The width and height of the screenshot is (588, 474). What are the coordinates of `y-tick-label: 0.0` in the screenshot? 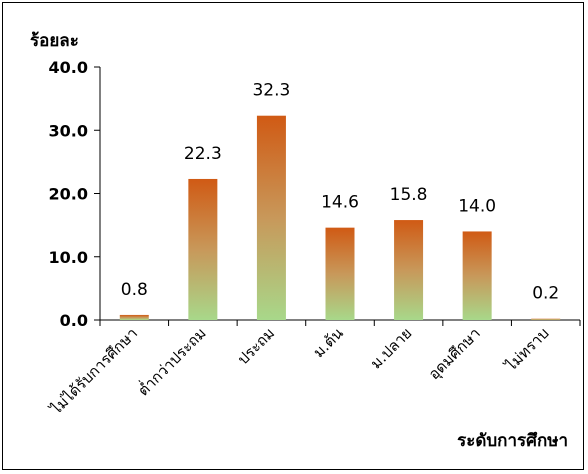 It's located at (74, 320).